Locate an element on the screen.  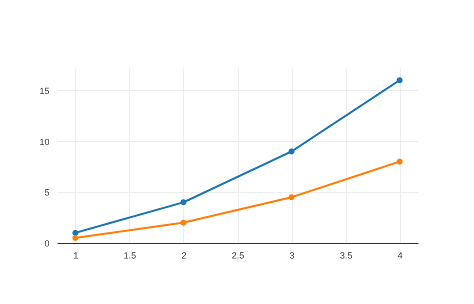
x-tick-label: 2.5 is located at coordinates (238, 255).